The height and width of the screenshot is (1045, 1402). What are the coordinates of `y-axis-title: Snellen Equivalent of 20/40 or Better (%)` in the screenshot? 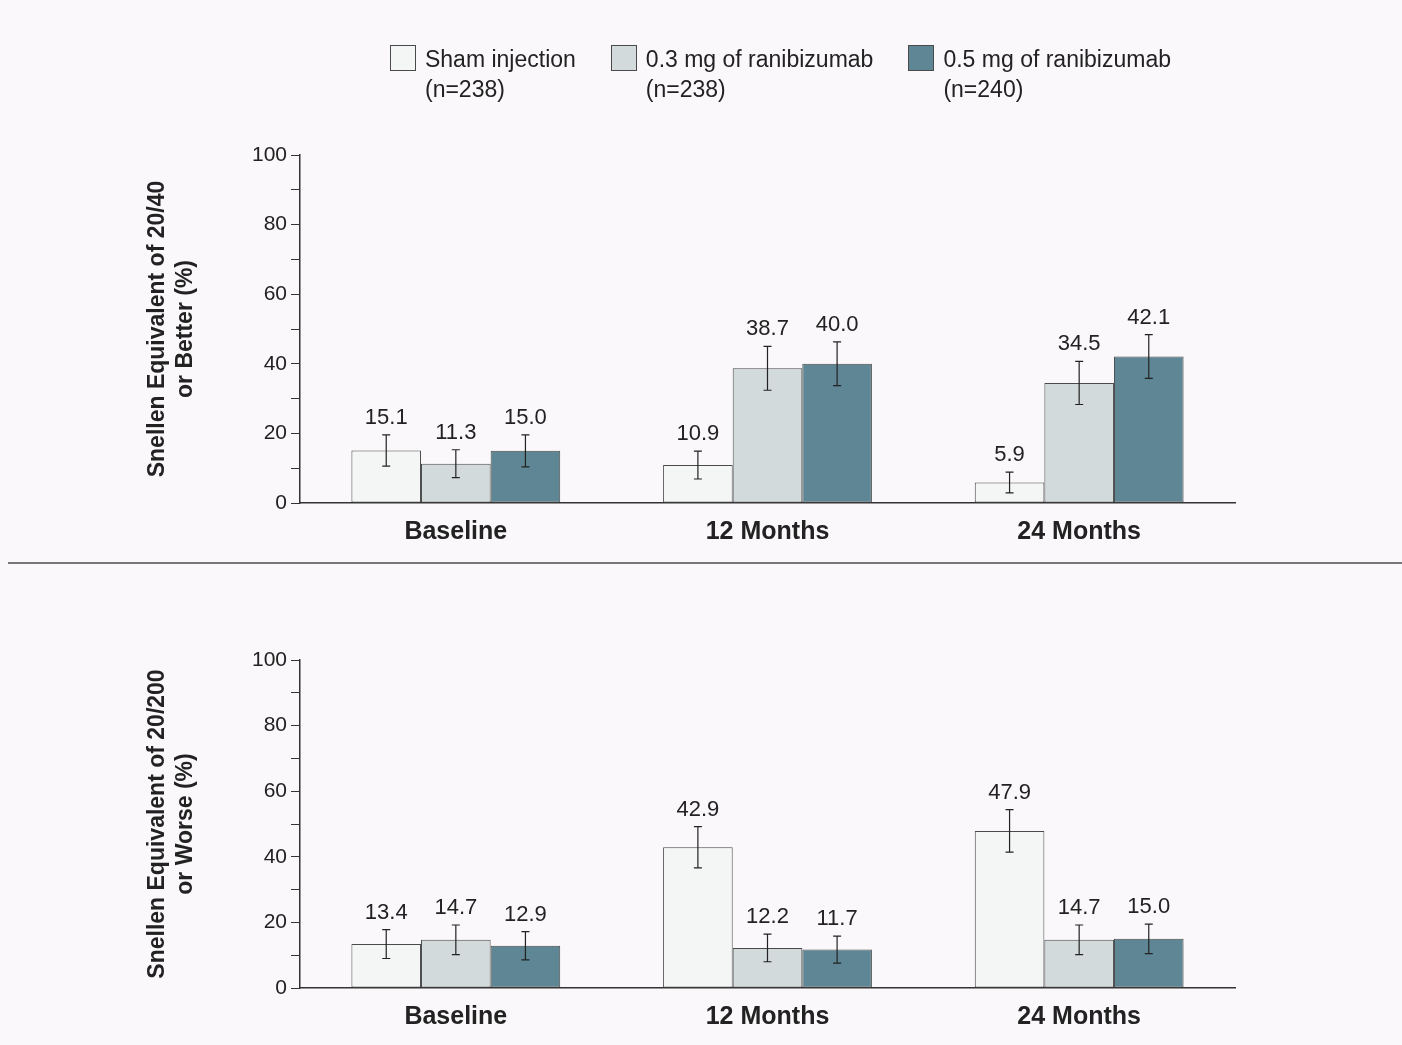 It's located at (170, 329).